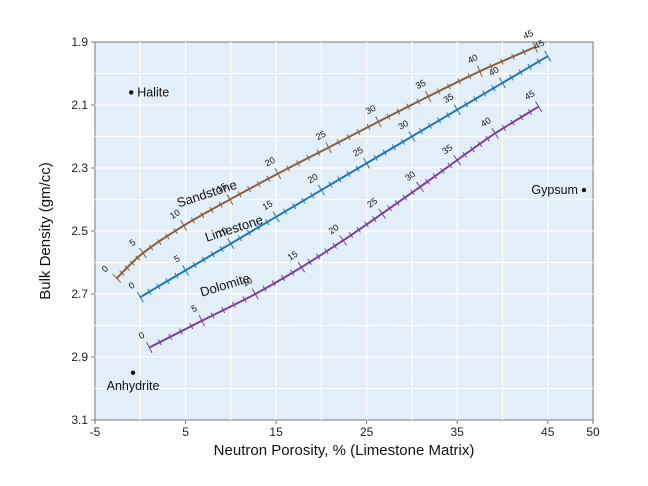  Describe the element at coordinates (105, 269) in the screenshot. I see `sandstone-porosity-label: 0` at that location.